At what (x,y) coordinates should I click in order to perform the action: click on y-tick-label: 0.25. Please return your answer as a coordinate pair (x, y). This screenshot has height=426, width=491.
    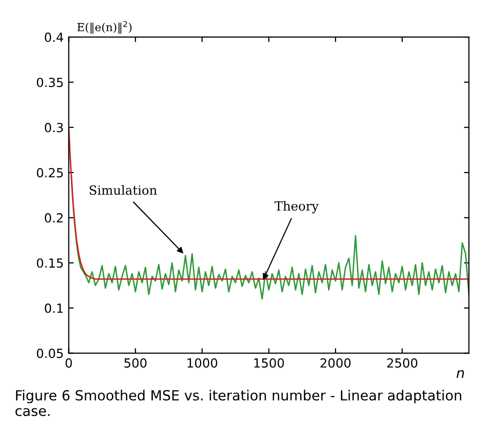
    Looking at the image, I should click on (49, 173).